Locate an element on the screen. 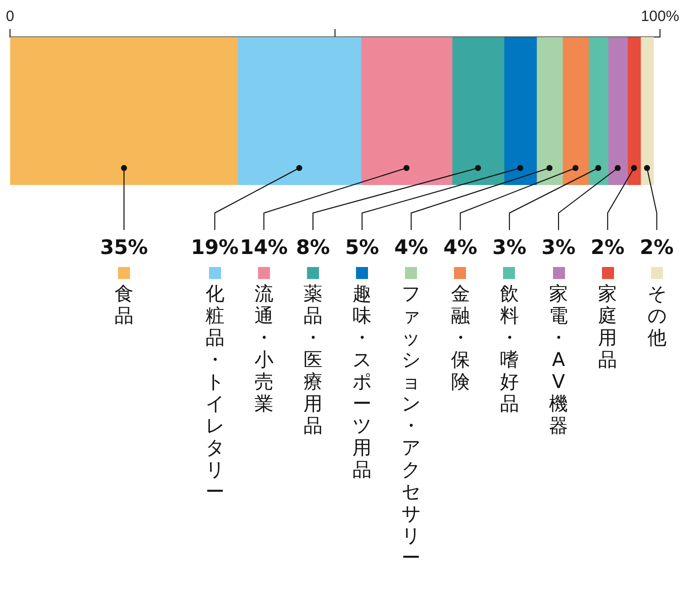  text: 趣味・スポーツ用品 is located at coordinates (362, 382).